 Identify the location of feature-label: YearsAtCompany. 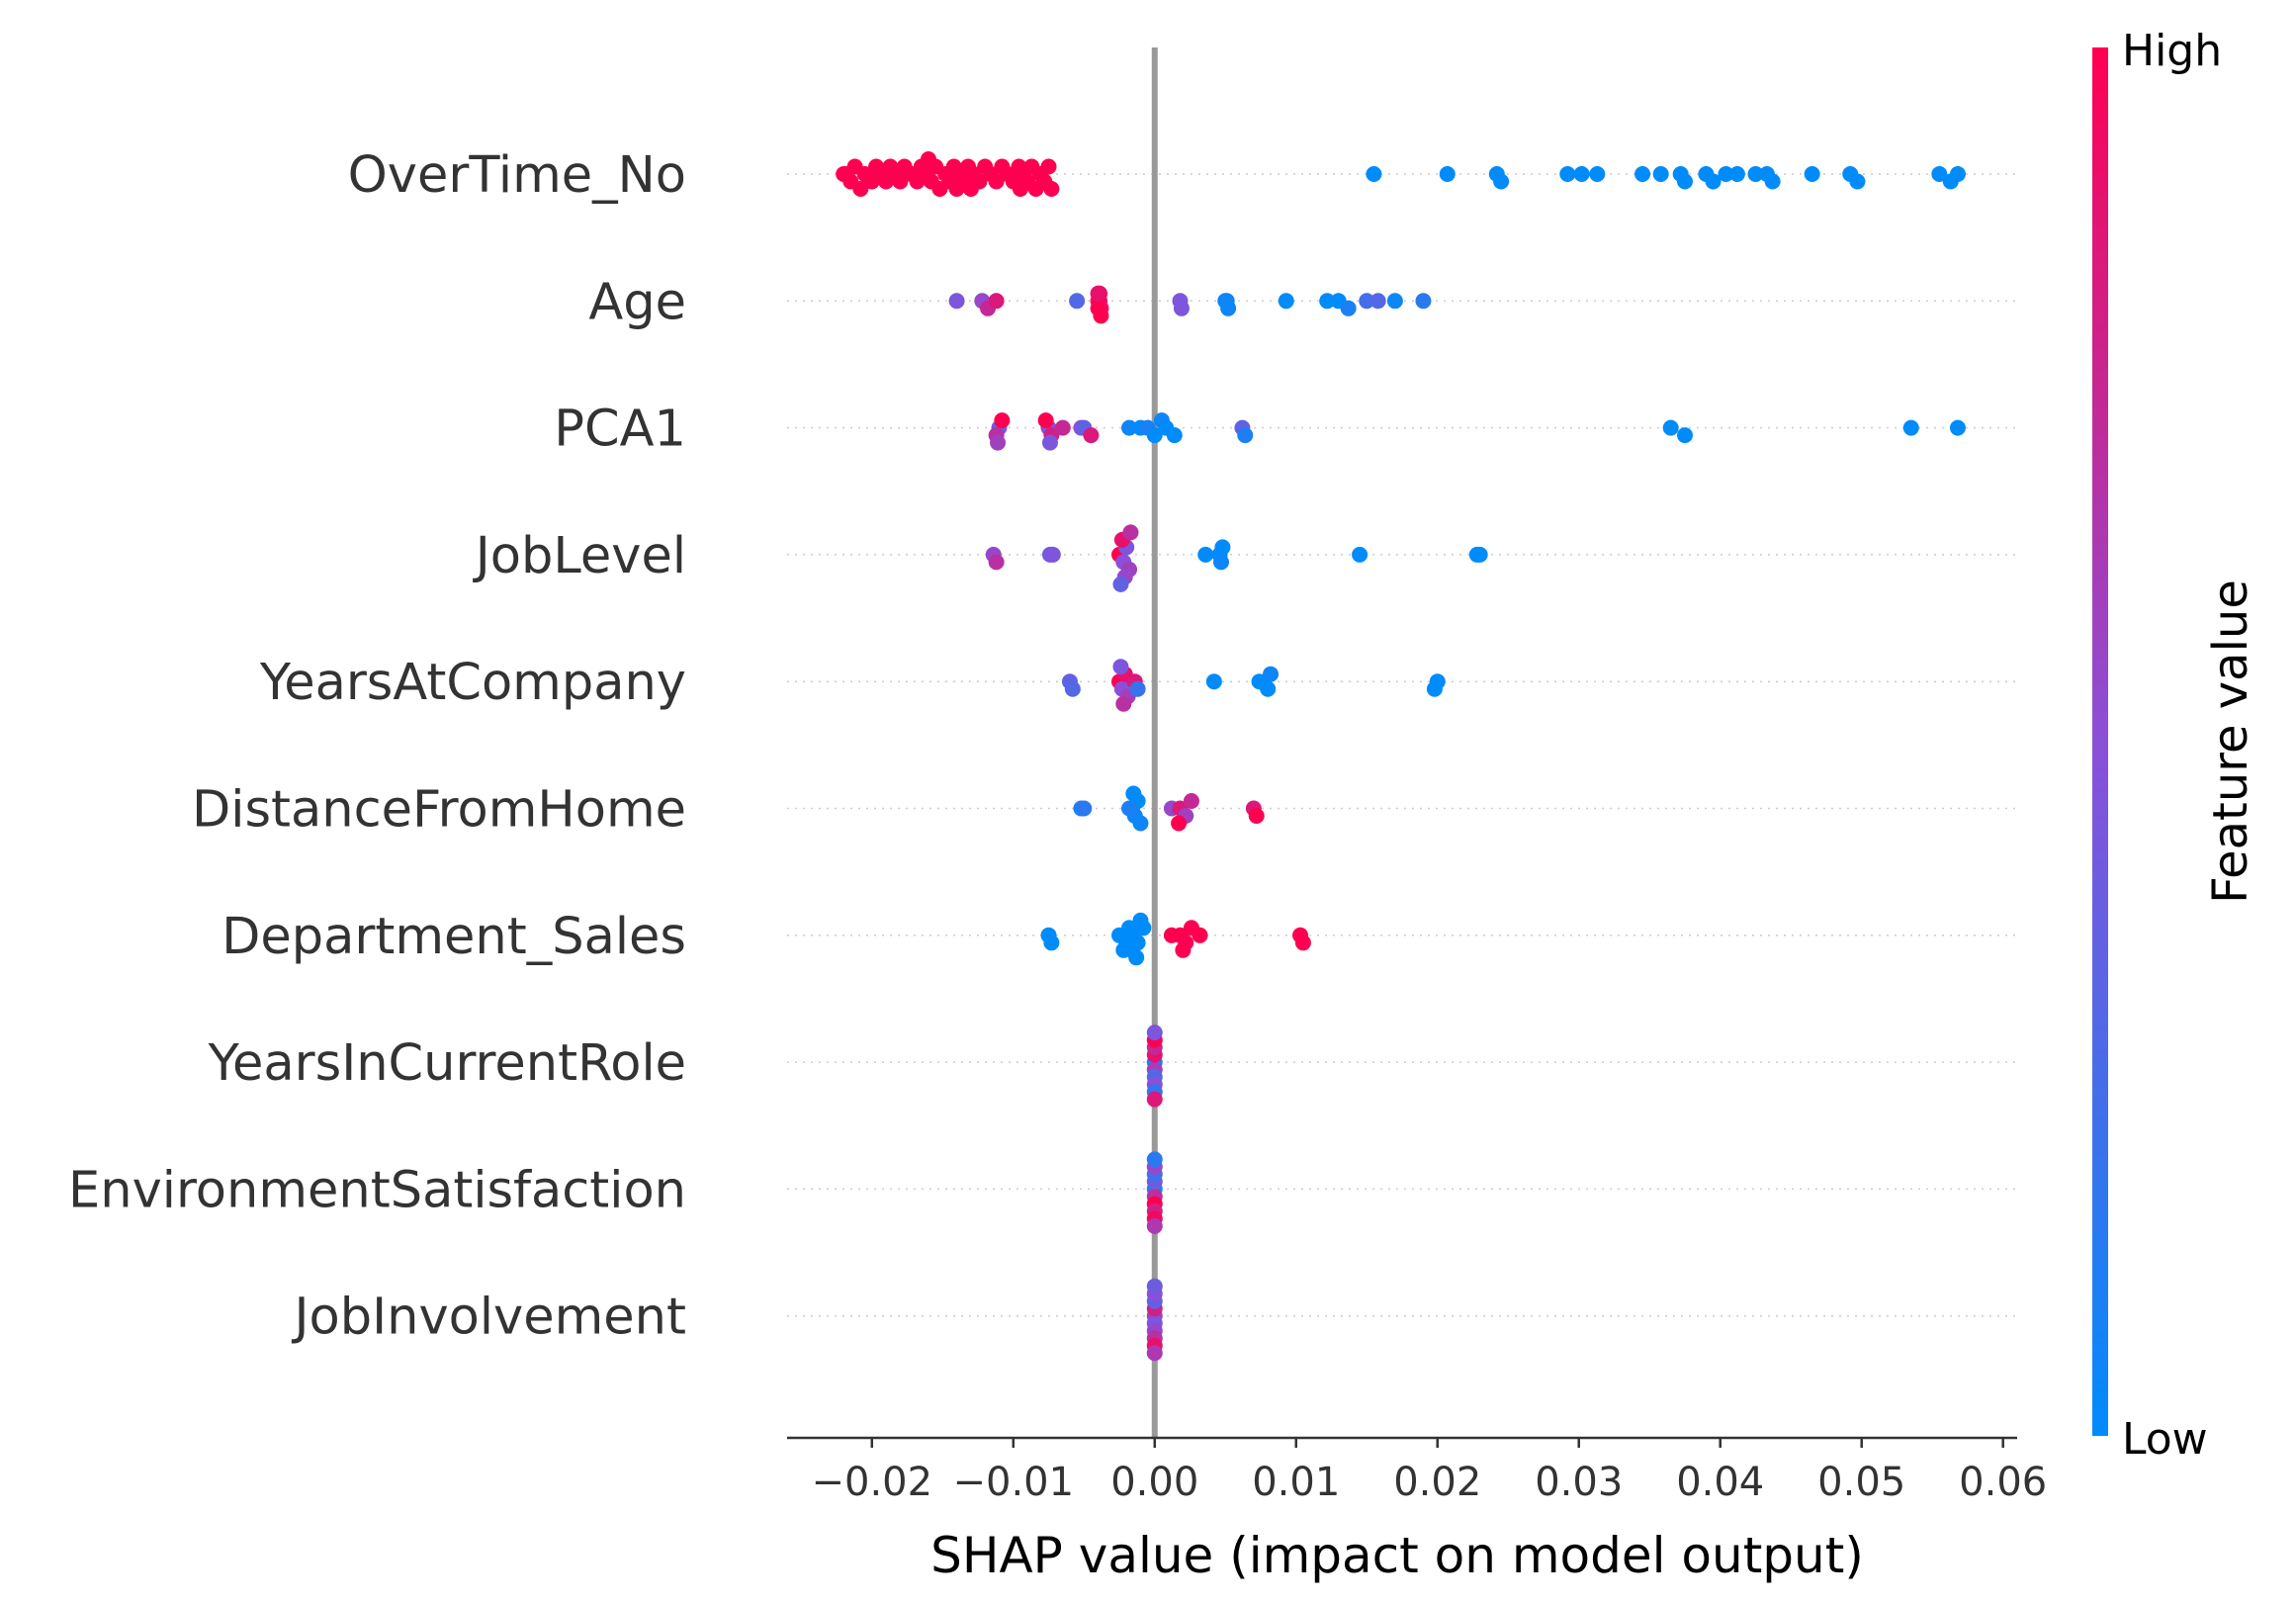
(472, 683).